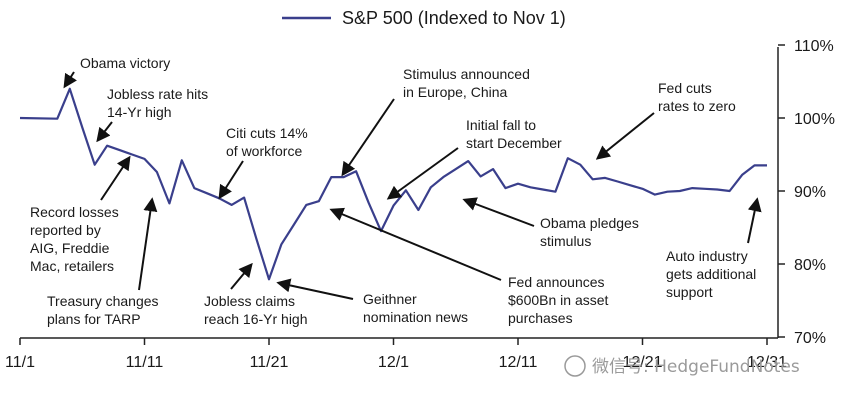 Image resolution: width=865 pixels, height=404 pixels. Describe the element at coordinates (685, 88) in the screenshot. I see `annotation-line: Fed cuts` at that location.